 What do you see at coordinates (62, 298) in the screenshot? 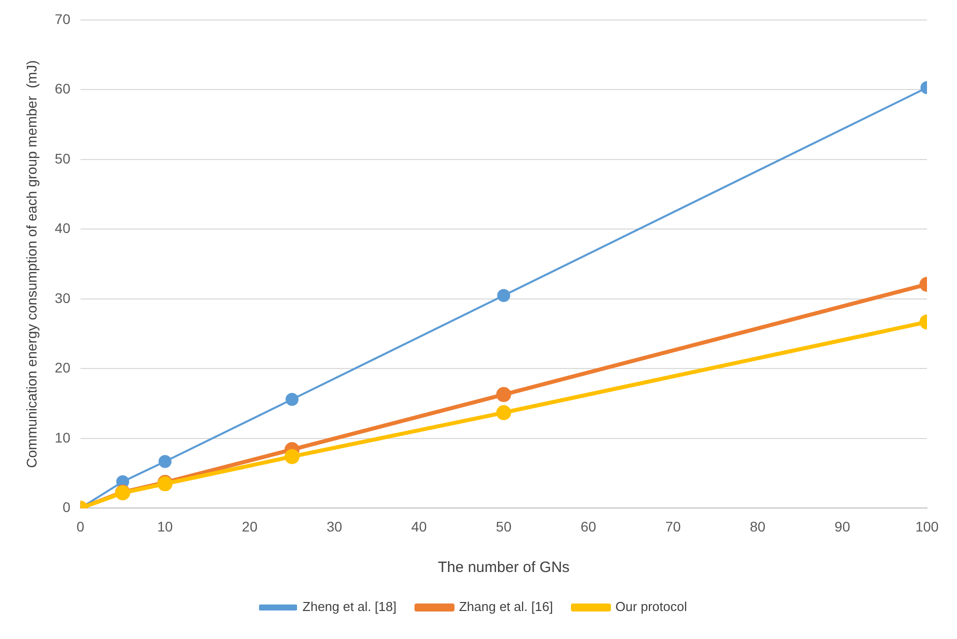
I see `y-tick-label: 30` at bounding box center [62, 298].